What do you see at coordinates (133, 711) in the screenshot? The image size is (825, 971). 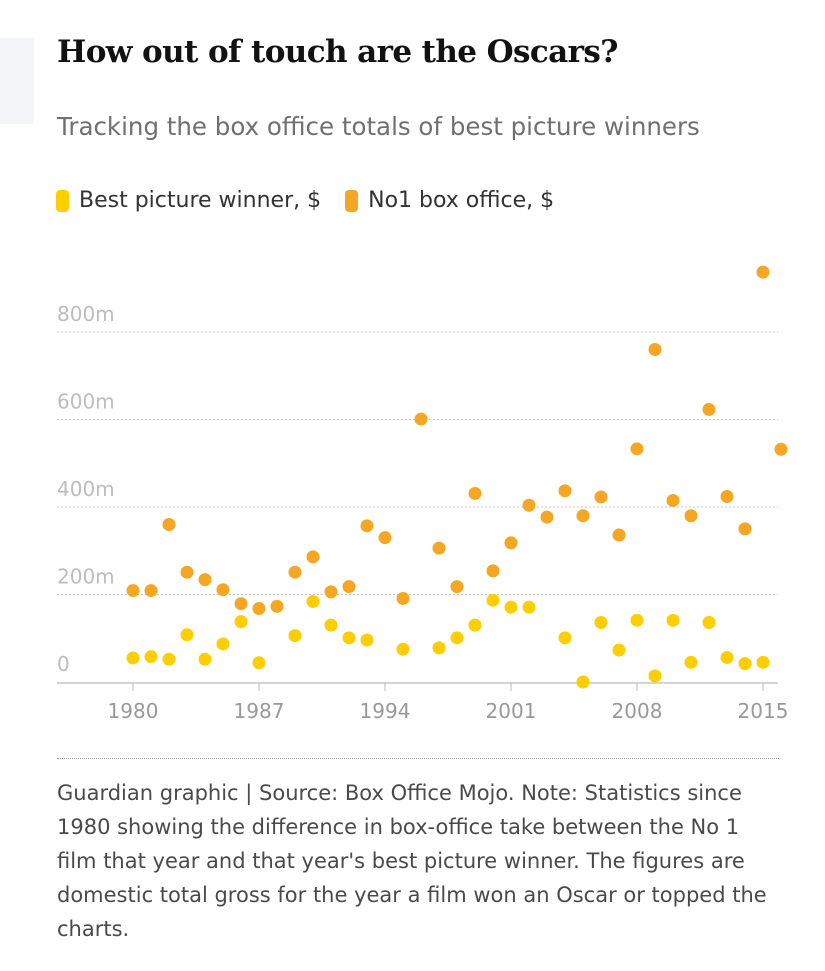 I see `x-tick-label: 1980` at bounding box center [133, 711].